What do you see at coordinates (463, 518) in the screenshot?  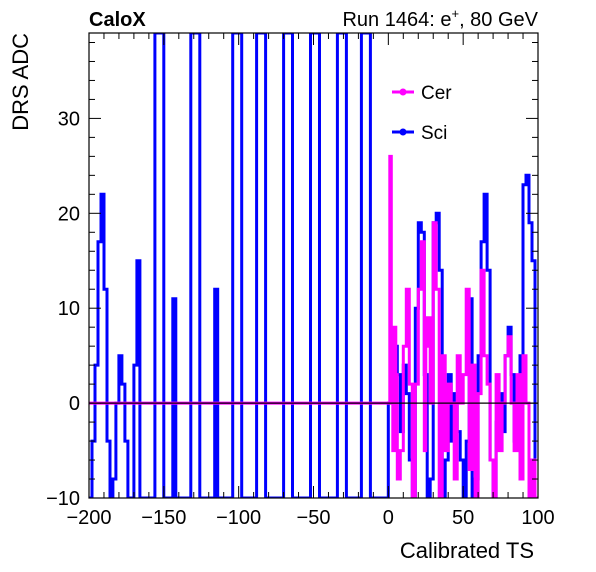 I see `x-tick-label: 50` at bounding box center [463, 518].